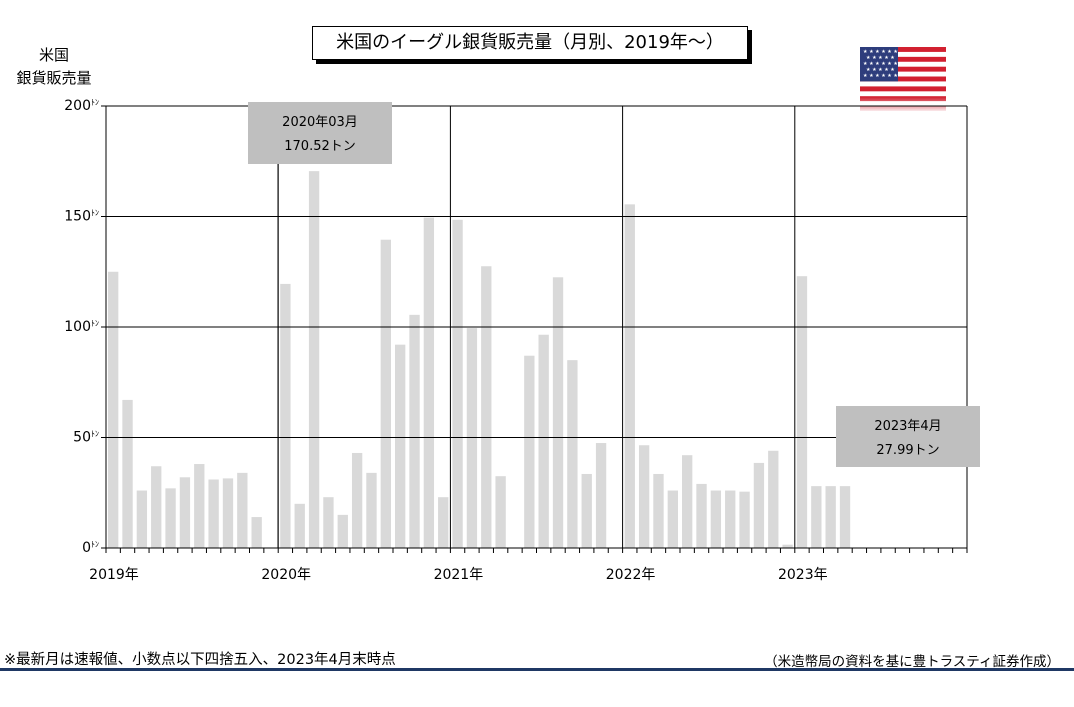 This screenshot has height=707, width=1074. I want to click on x-tick-label: 2019年, so click(114, 575).